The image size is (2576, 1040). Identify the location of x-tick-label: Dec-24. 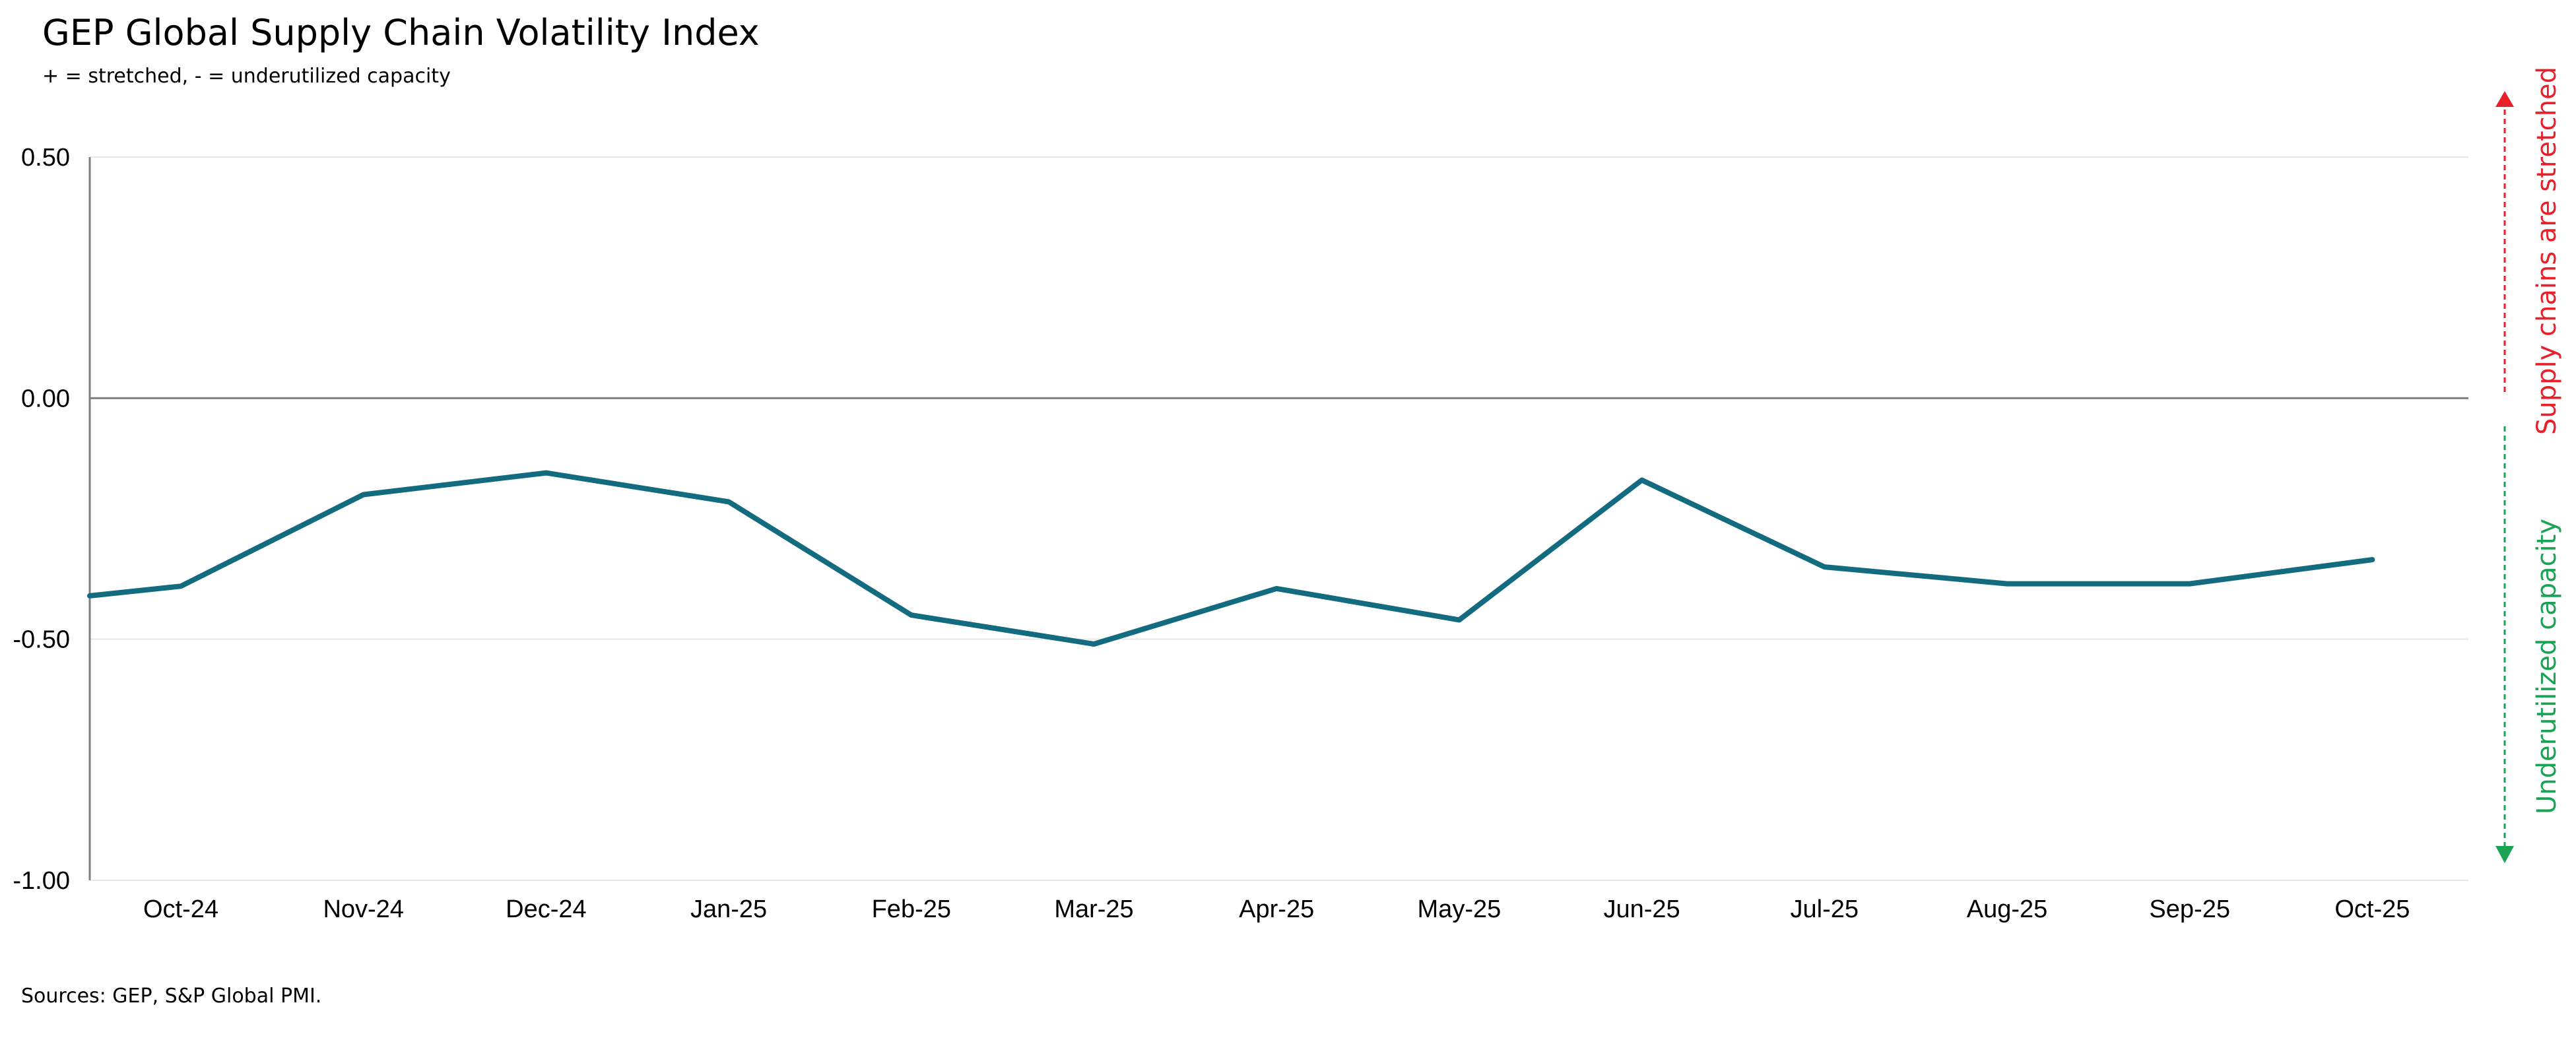
(546, 909).